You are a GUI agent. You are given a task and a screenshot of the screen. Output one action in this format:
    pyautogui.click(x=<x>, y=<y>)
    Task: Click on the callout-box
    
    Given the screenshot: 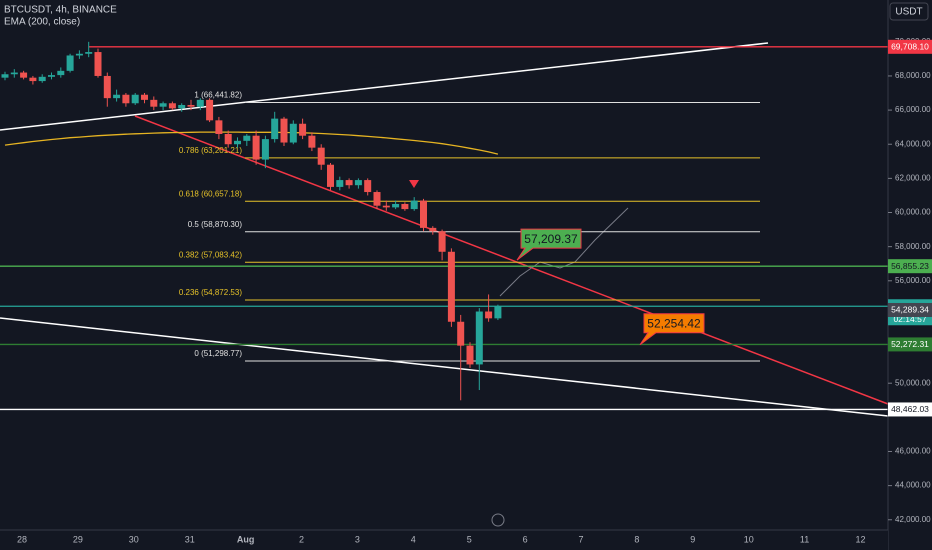 What is the action you would take?
    pyautogui.click(x=549, y=244)
    